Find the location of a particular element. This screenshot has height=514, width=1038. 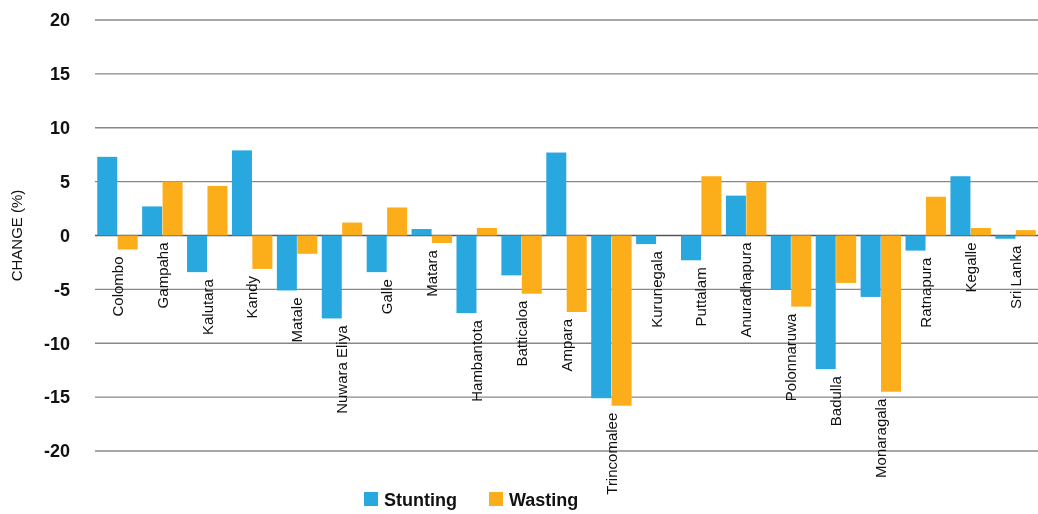

x-tick-label: Gampaha is located at coordinates (162, 275).